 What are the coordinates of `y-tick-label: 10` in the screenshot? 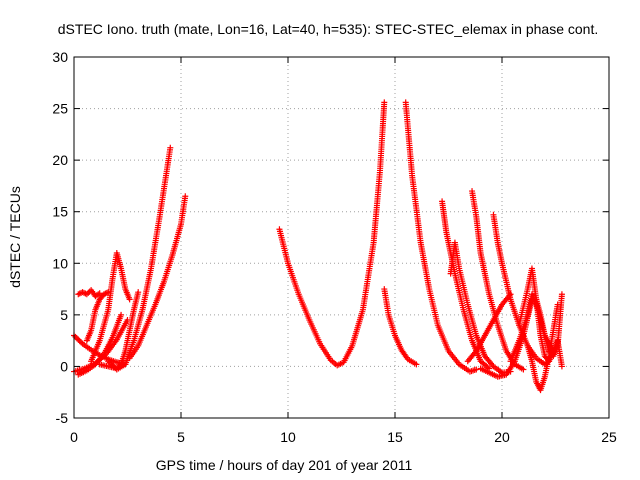 It's located at (60, 263).